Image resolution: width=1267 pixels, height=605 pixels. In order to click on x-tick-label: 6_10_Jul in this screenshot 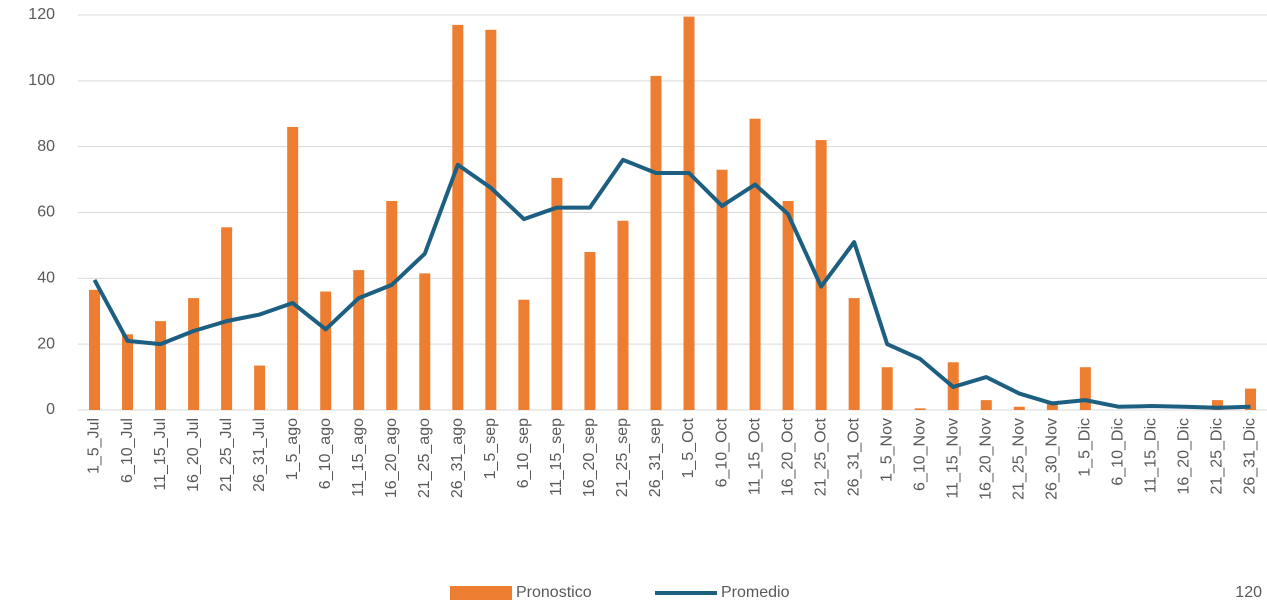, I will do `click(127, 450)`.